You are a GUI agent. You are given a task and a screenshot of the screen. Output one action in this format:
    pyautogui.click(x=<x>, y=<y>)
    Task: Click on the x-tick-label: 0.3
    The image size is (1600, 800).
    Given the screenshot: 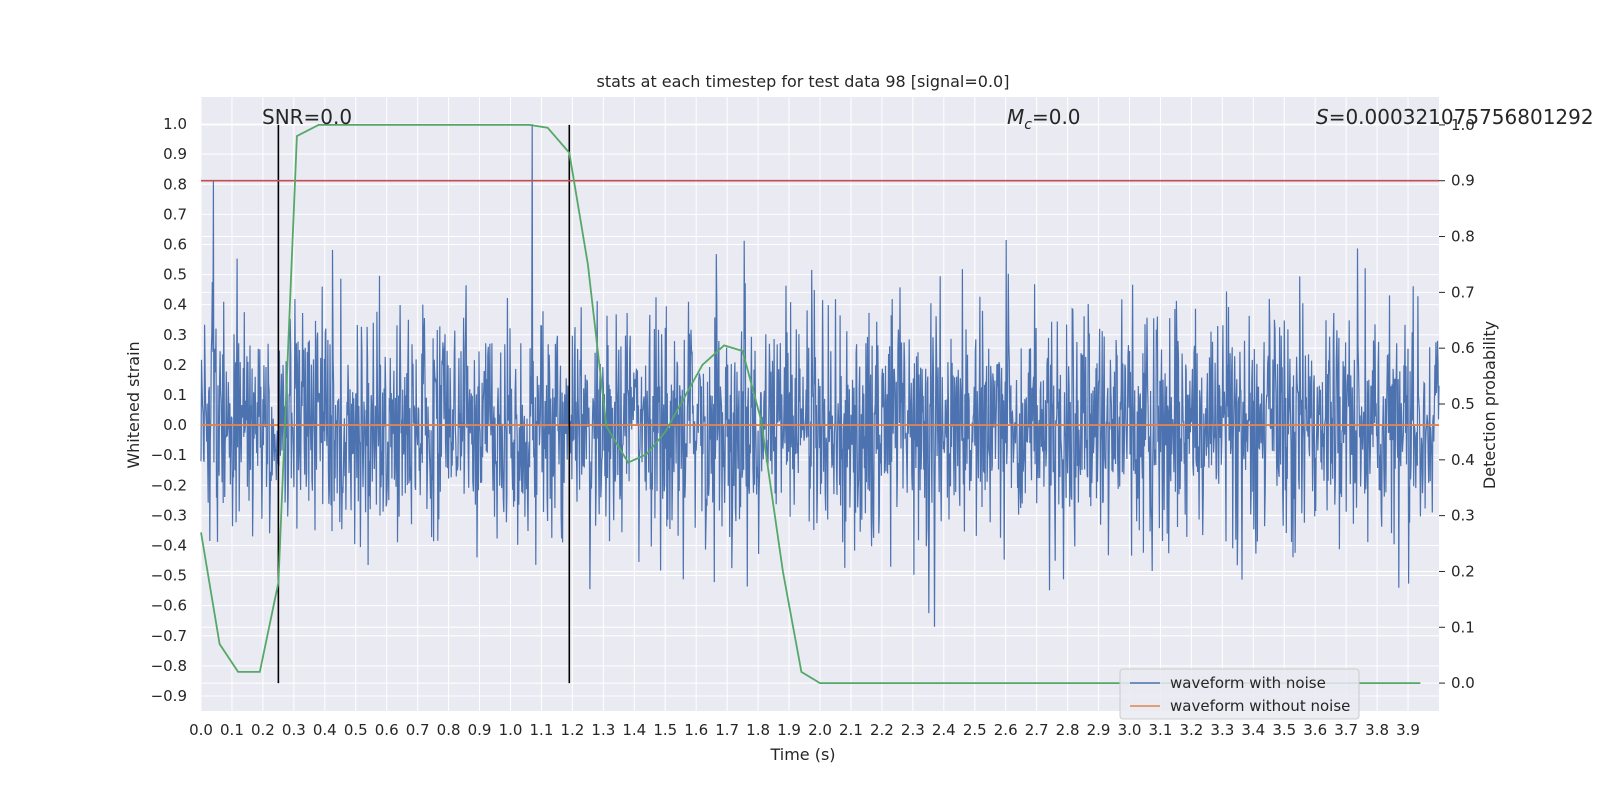 What is the action you would take?
    pyautogui.click(x=294, y=730)
    